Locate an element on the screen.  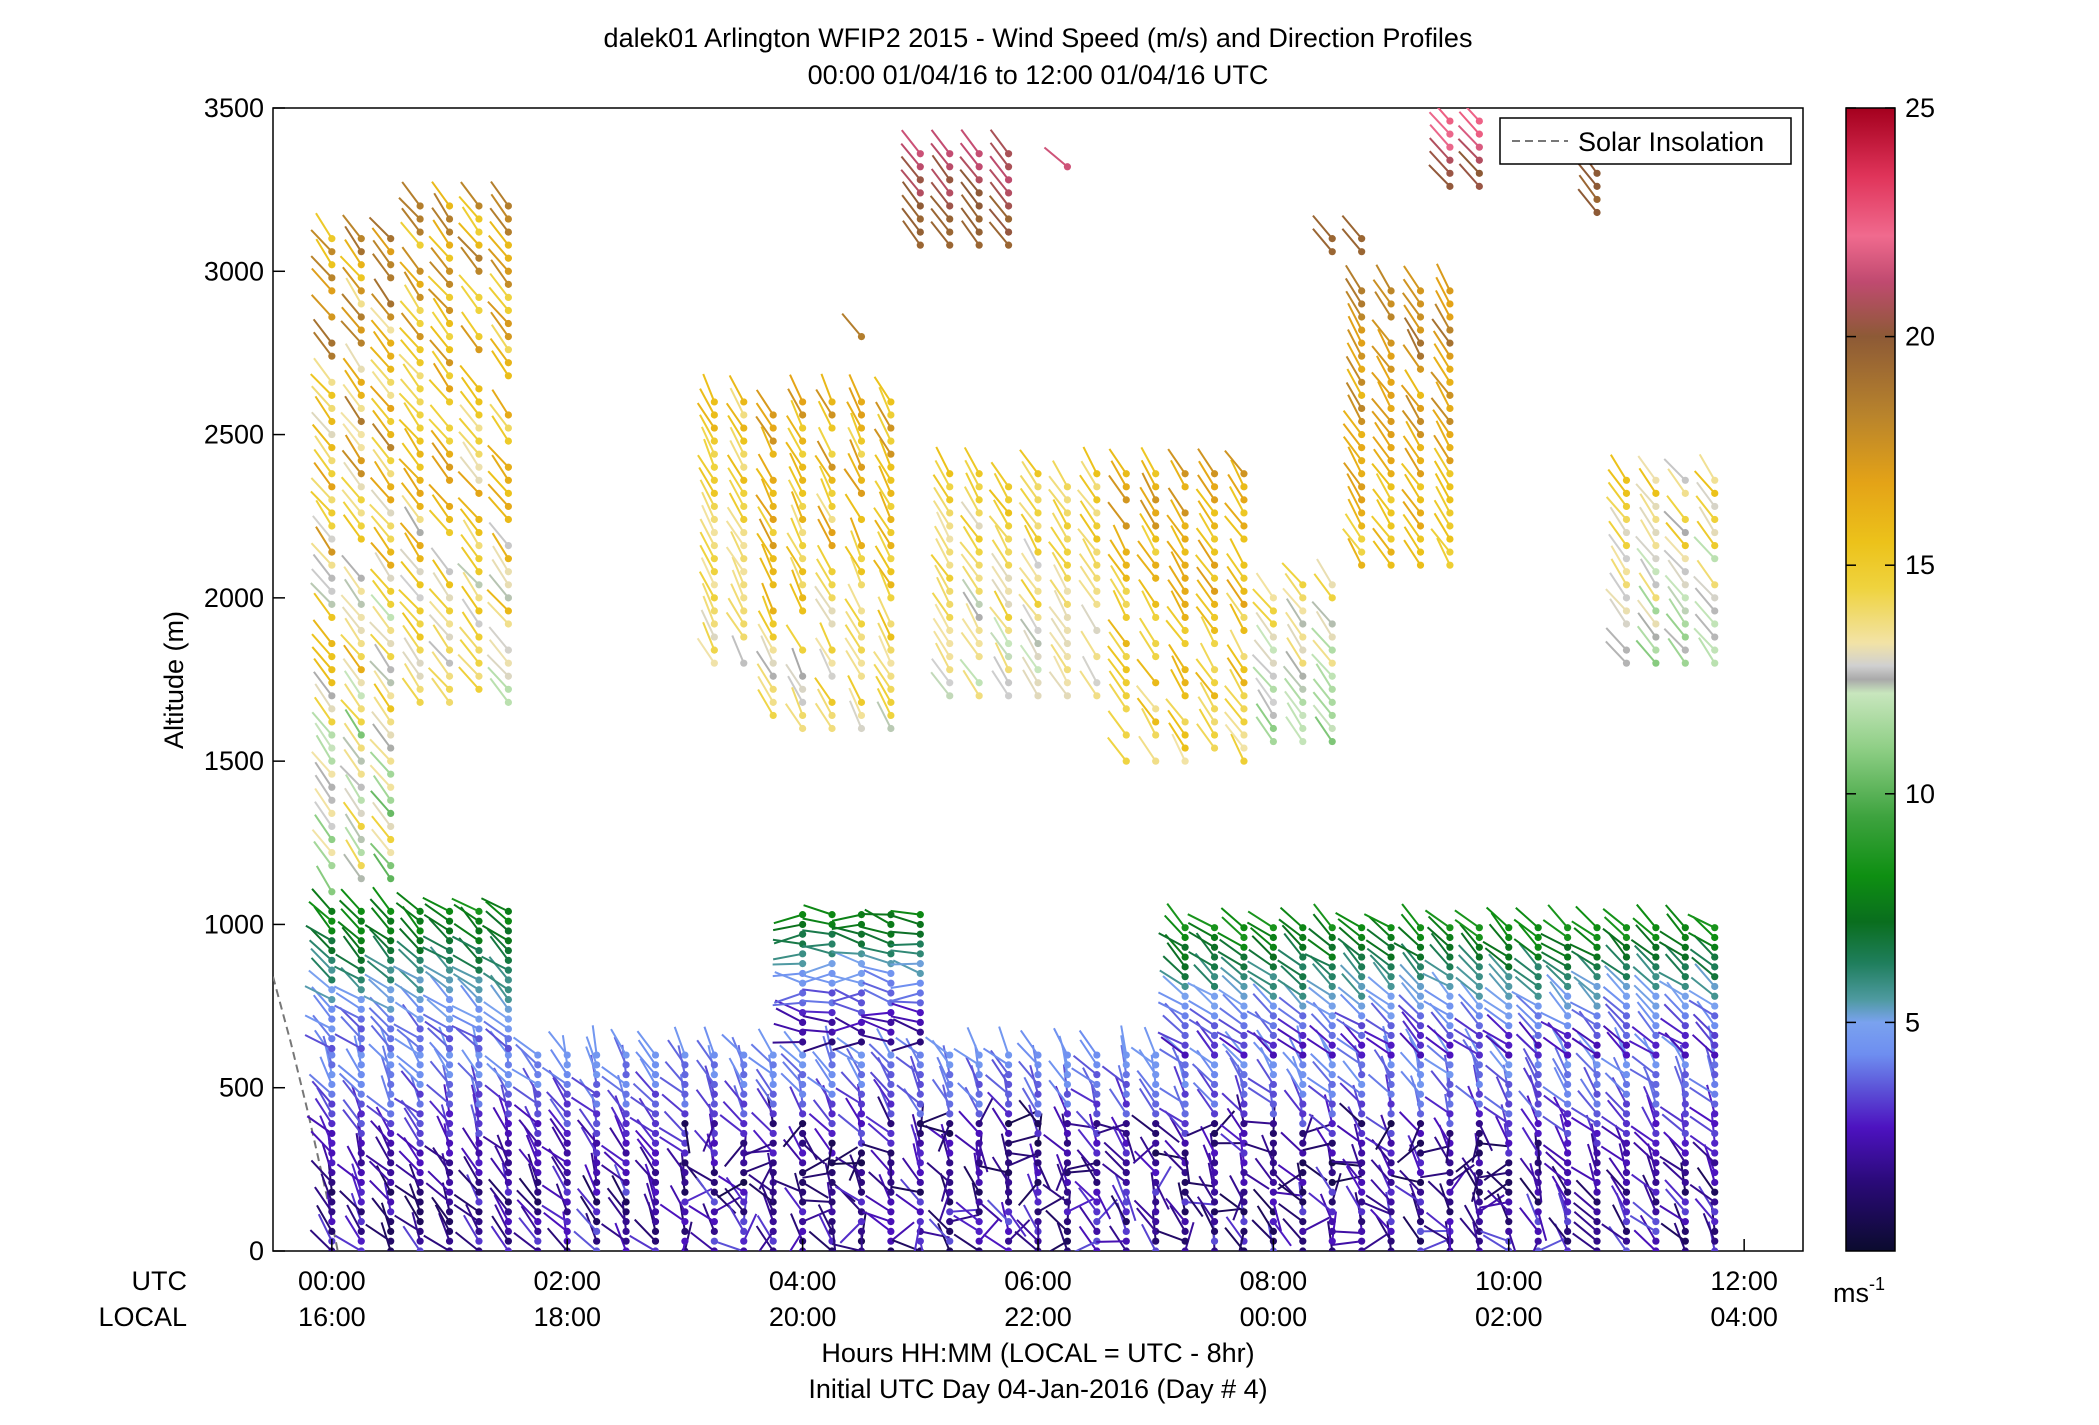
x-tick-label-utc: 10:00 is located at coordinates (1509, 1281).